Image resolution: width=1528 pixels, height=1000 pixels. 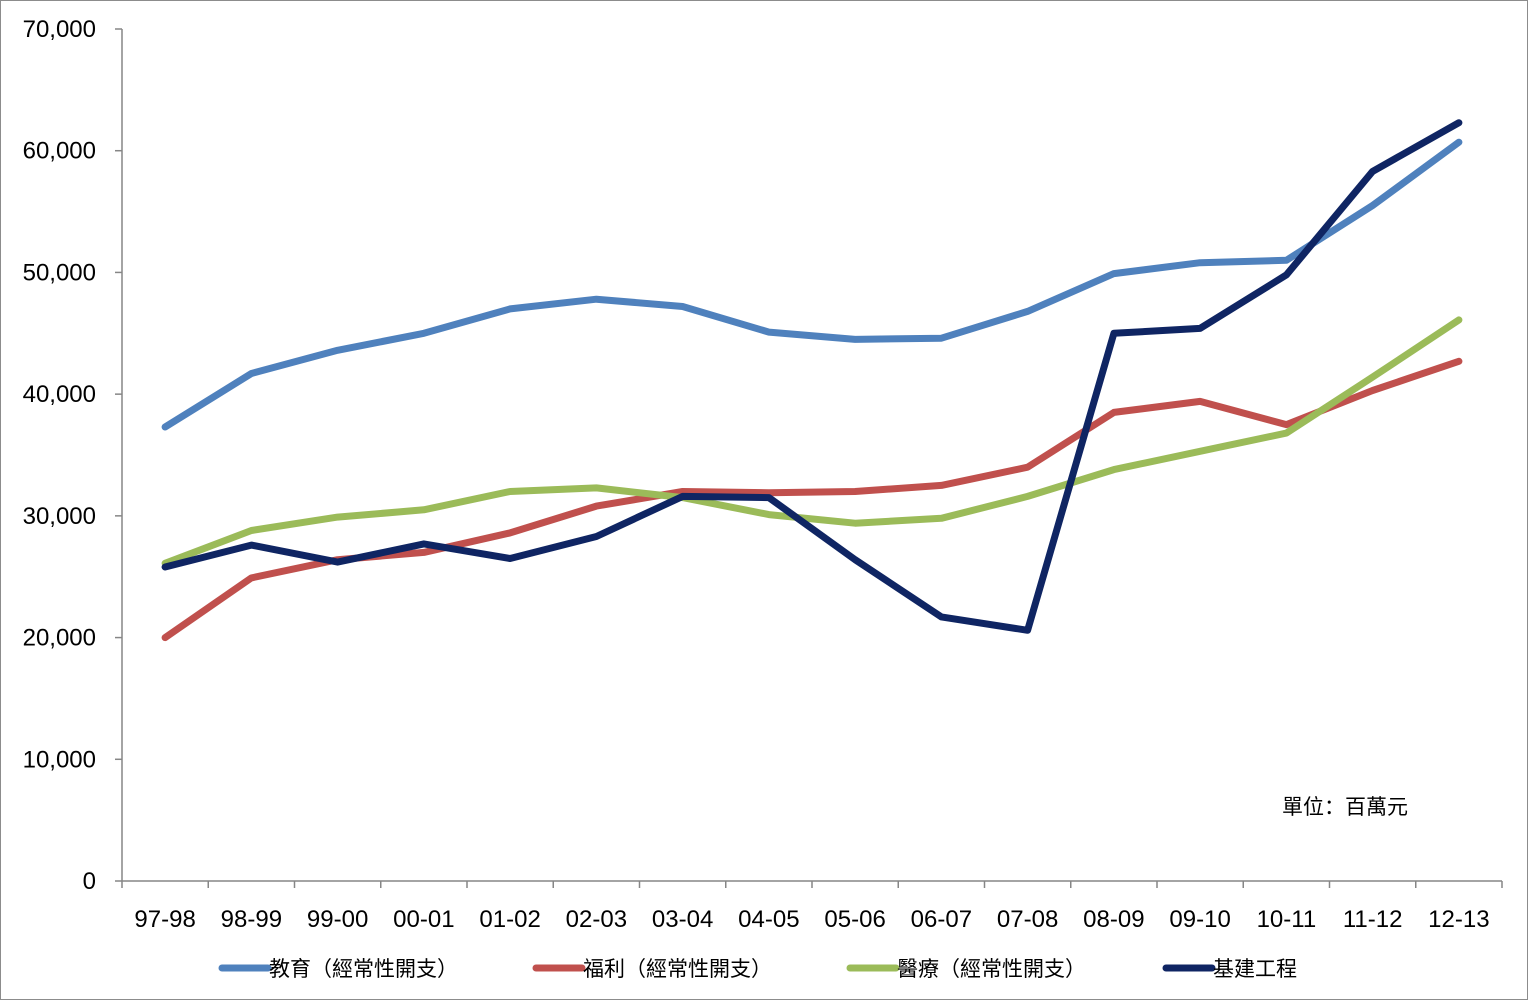 What do you see at coordinates (59, 516) in the screenshot?
I see `y-tick-label: 30,000` at bounding box center [59, 516].